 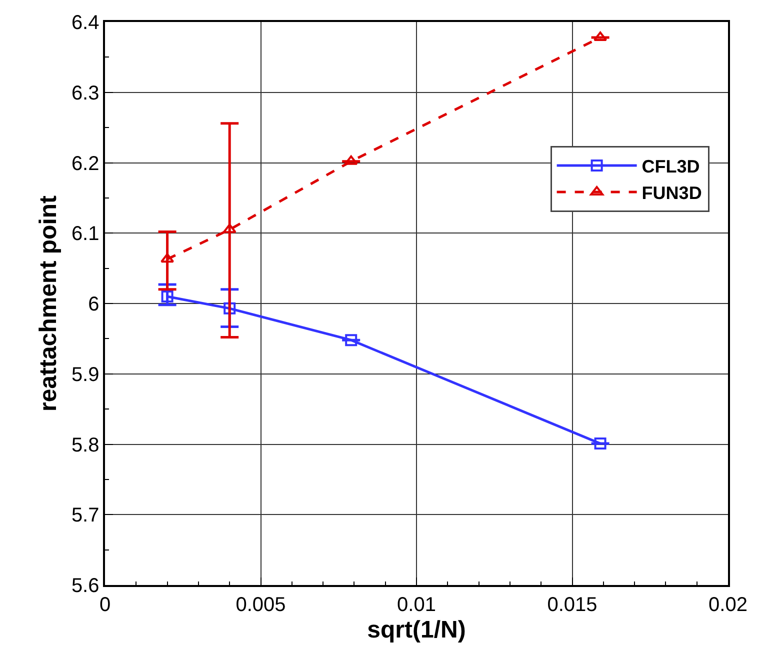 I want to click on y-tick-label: 5.7, so click(x=85, y=515).